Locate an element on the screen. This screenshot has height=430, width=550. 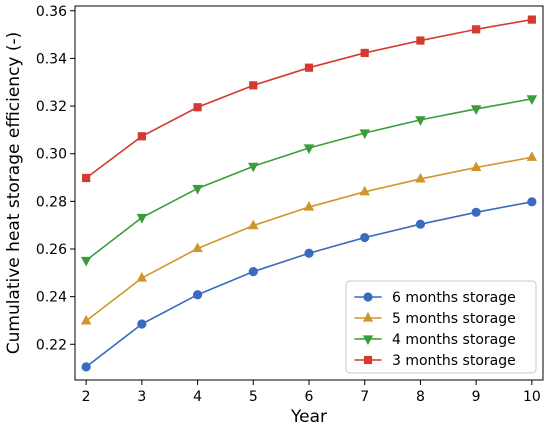
y-tick-label: 0.30 is located at coordinates (51, 155).